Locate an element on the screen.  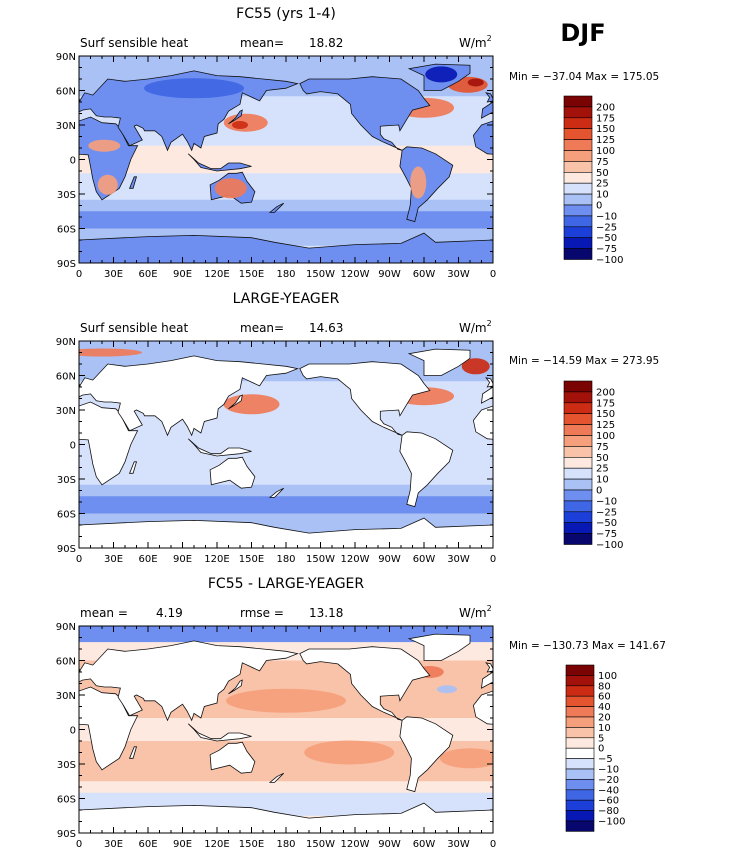
field-kuroshio is located at coordinates (251, 404).